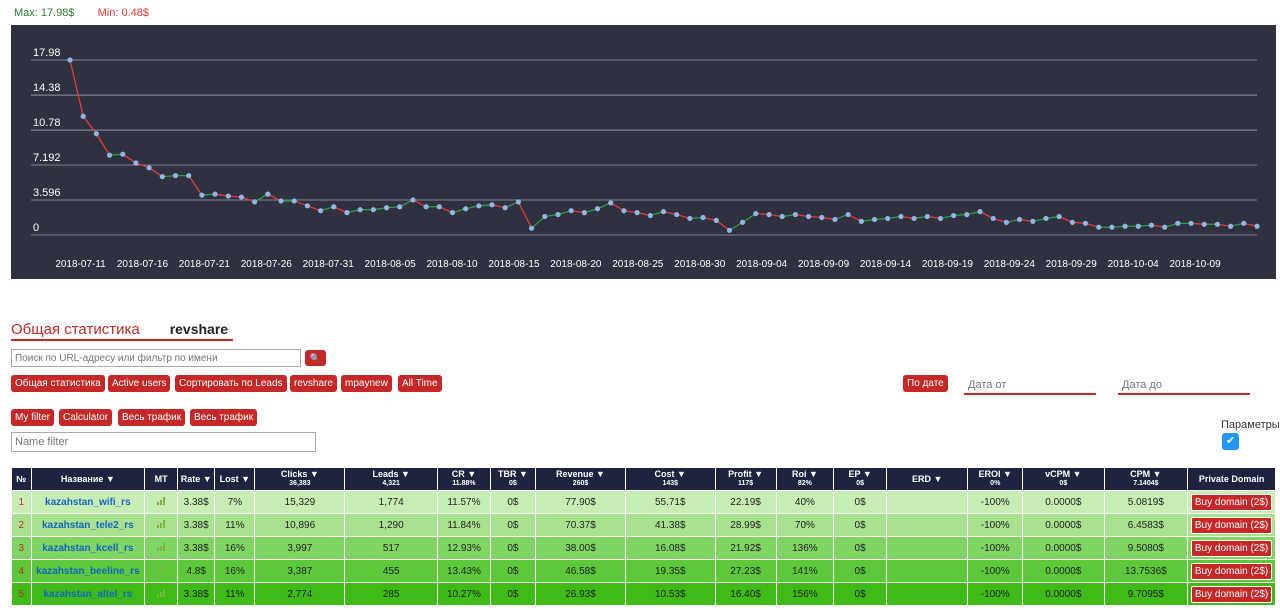  I want to click on column-header: ERD ▼, so click(927, 479).